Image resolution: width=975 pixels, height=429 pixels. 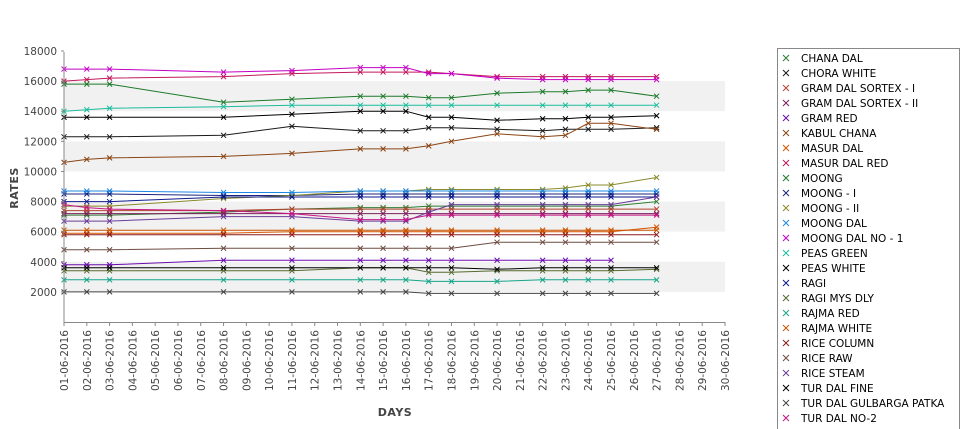 What do you see at coordinates (498, 360) in the screenshot?
I see `x-tick-label: 20-06-2016` at bounding box center [498, 360].